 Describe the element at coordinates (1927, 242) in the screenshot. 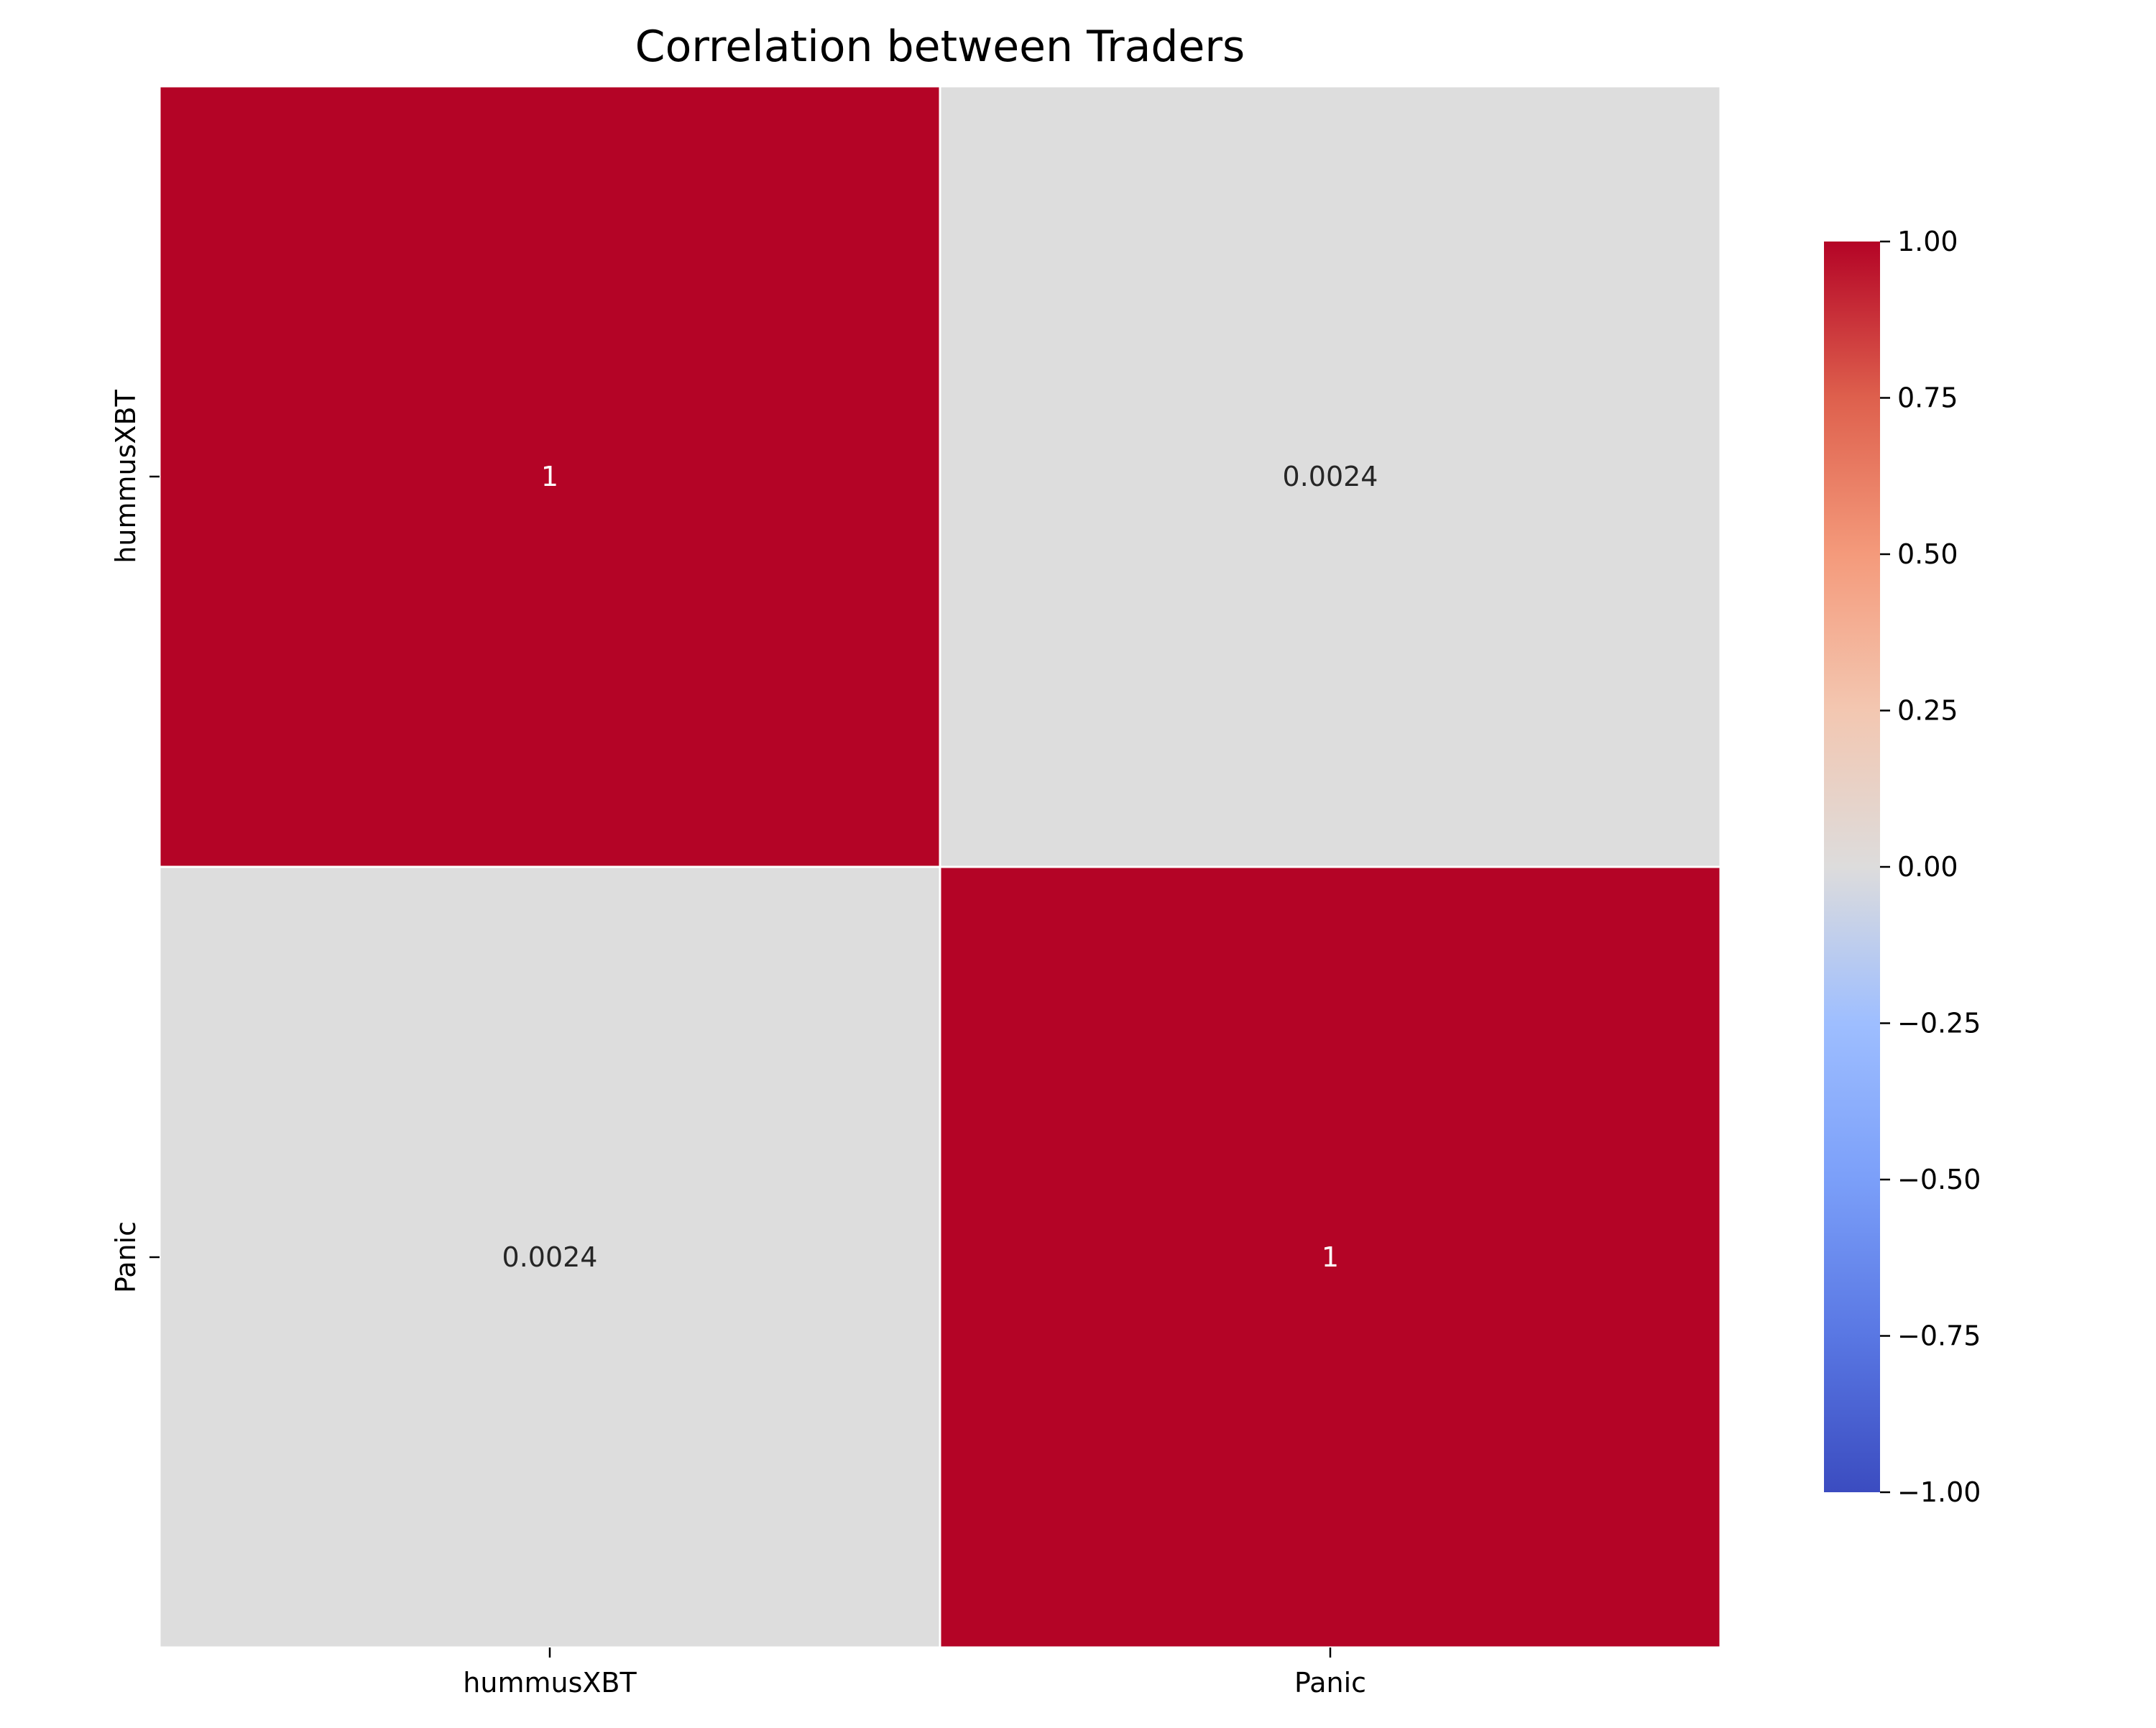

I see `colorbar-tick-label: 1.00` at that location.